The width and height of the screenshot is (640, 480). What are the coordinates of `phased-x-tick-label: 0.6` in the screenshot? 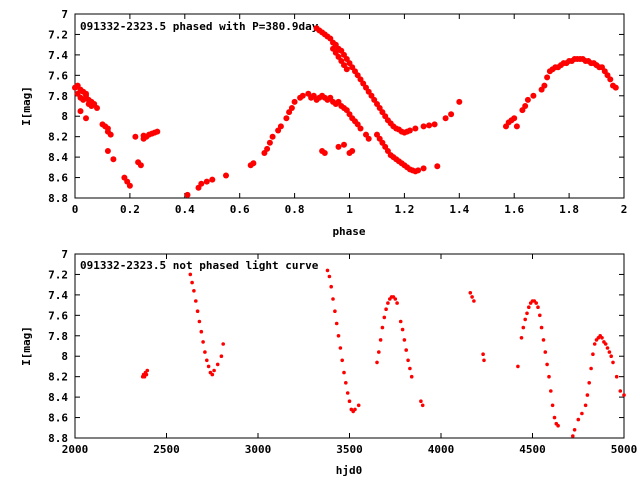 It's located at (240, 209).